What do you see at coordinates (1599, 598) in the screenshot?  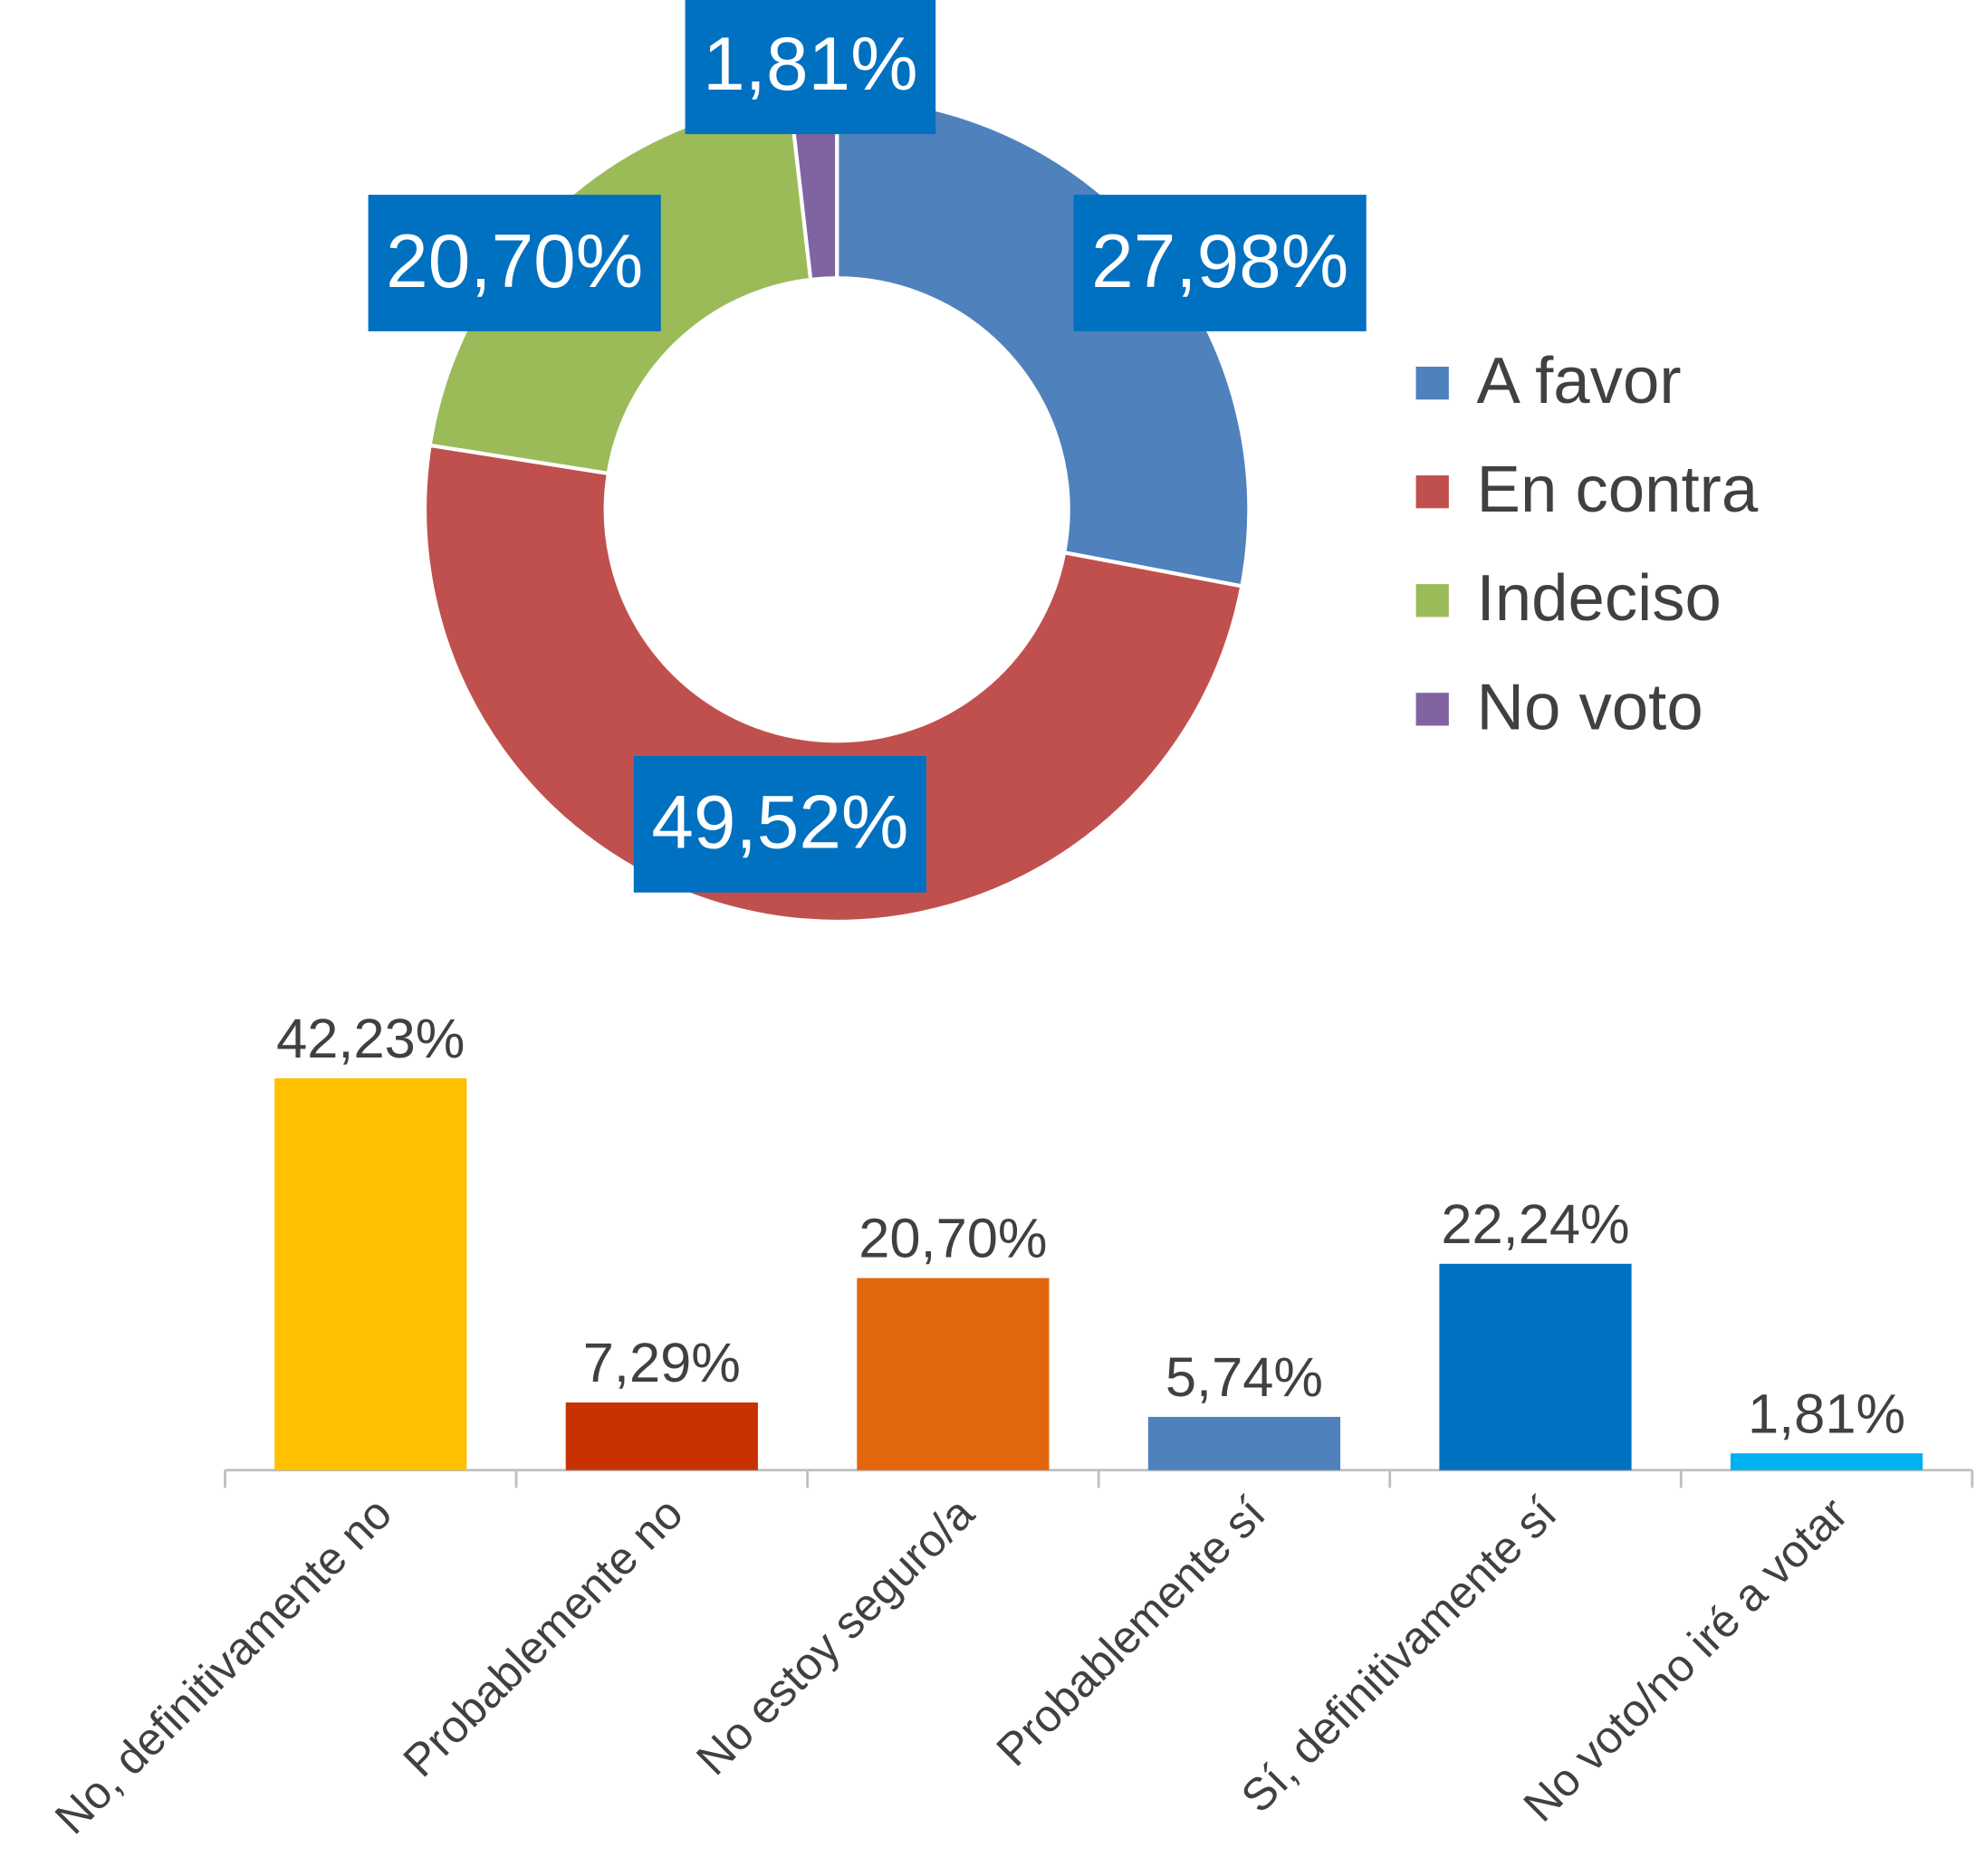 I see `legend-label: Indeciso` at bounding box center [1599, 598].